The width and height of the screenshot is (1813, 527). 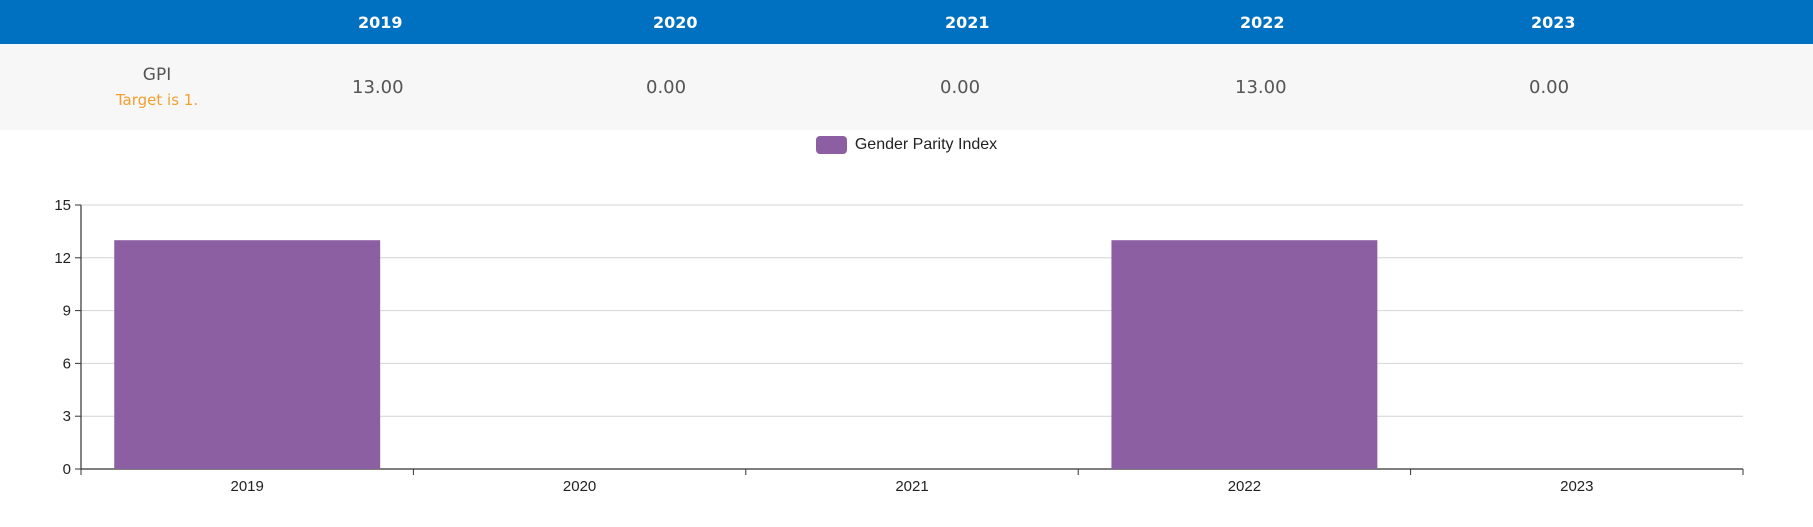 I want to click on x-tick-label: 2022, so click(x=1244, y=486).